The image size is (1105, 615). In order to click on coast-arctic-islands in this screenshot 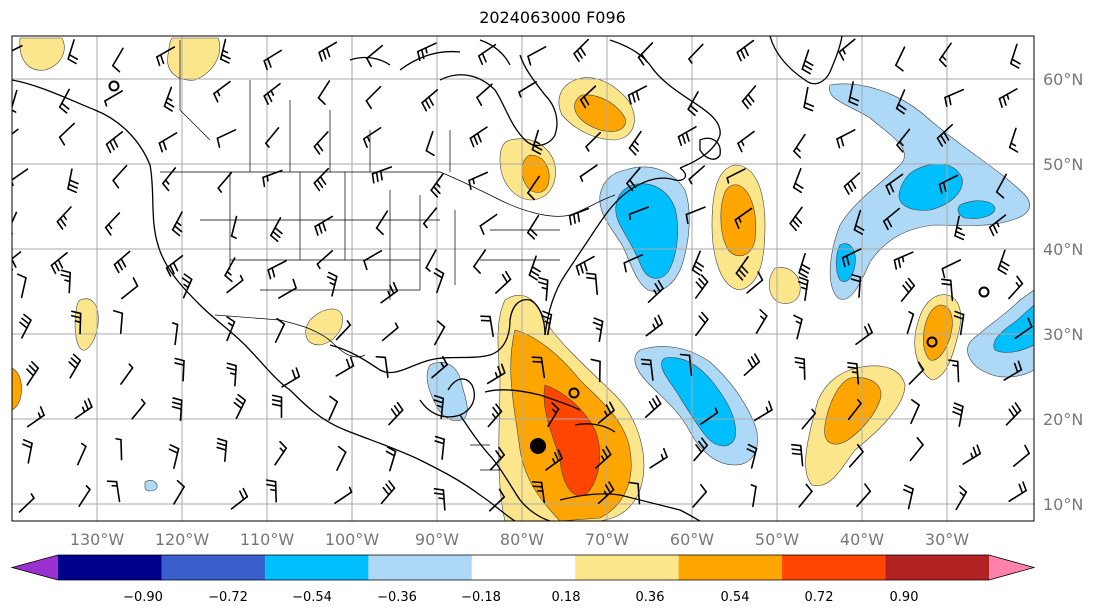, I will do `click(430, 55)`.